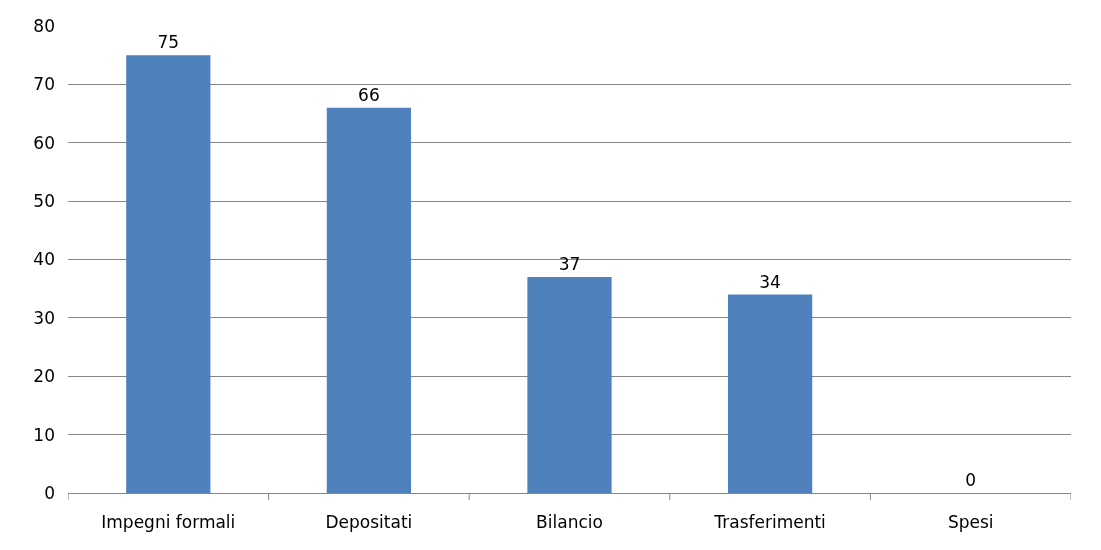  What do you see at coordinates (970, 522) in the screenshot?
I see `x-tick-label: Spesi` at bounding box center [970, 522].